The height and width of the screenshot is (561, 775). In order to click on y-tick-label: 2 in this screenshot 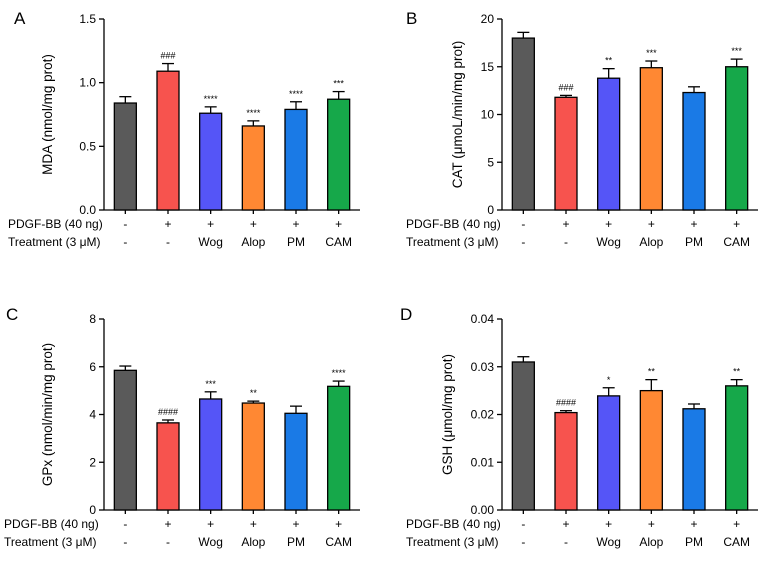, I will do `click(92, 462)`.